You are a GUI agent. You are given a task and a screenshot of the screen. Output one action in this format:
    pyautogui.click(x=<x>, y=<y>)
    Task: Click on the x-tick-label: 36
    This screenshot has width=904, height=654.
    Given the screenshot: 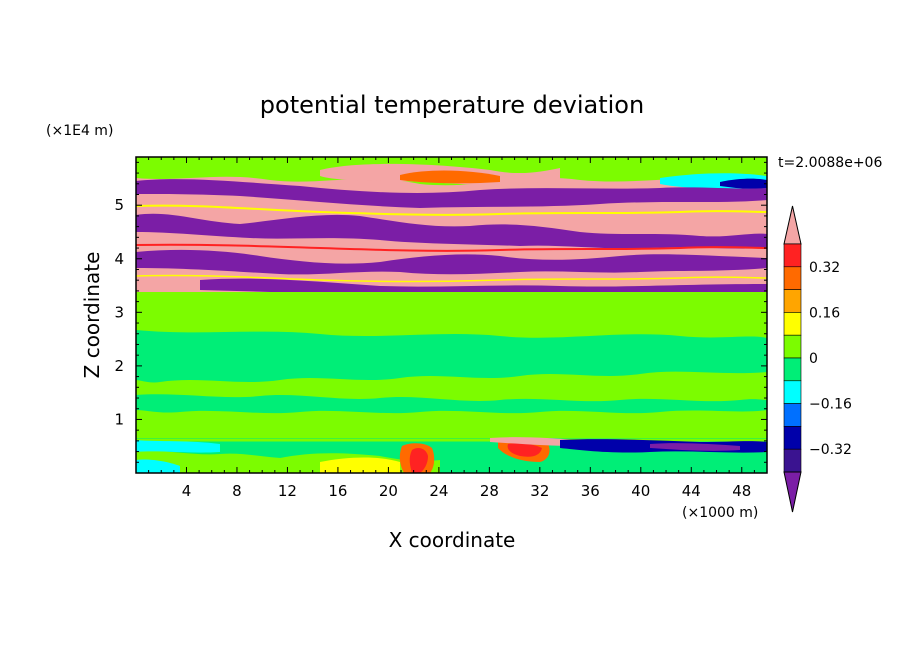 What is the action you would take?
    pyautogui.click(x=590, y=491)
    